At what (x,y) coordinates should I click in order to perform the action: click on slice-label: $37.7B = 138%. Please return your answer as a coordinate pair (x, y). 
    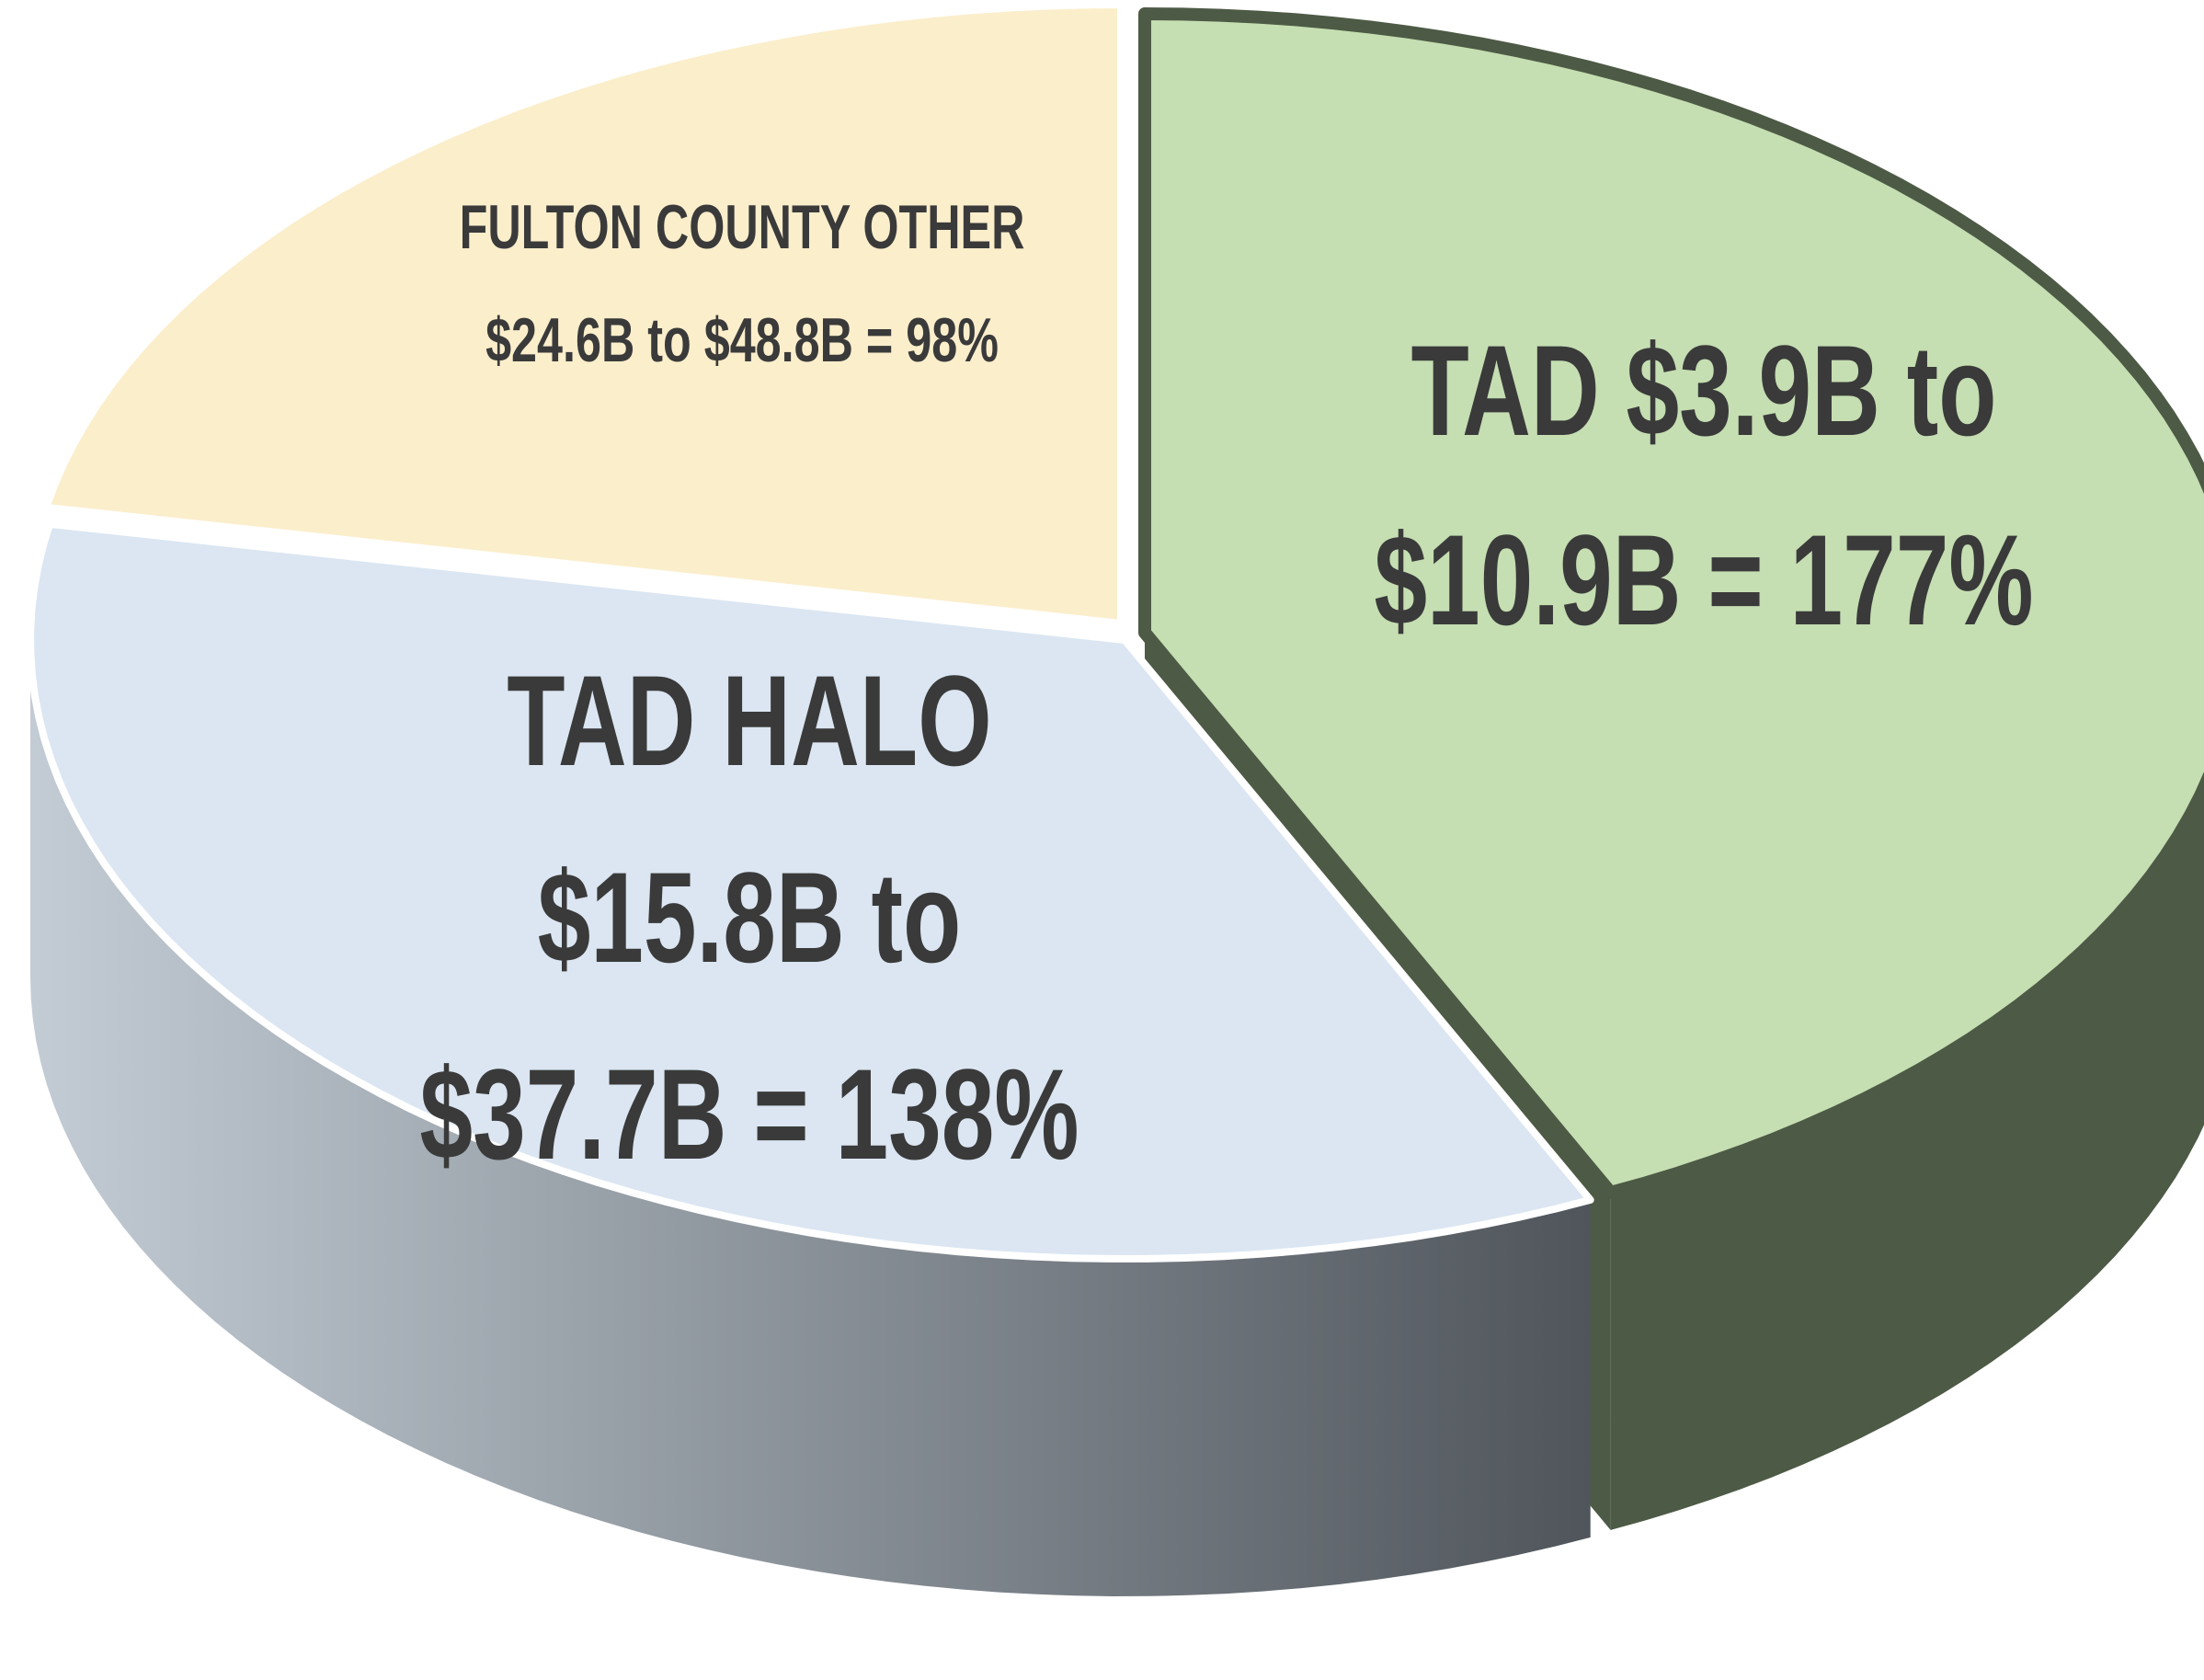
    Looking at the image, I should click on (749, 1115).